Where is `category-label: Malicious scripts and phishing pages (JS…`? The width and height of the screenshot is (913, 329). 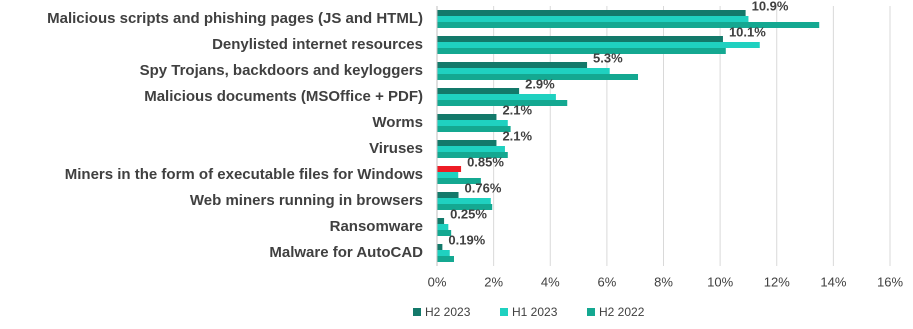 category-label: Malicious scripts and phishing pages (JS… is located at coordinates (235, 18).